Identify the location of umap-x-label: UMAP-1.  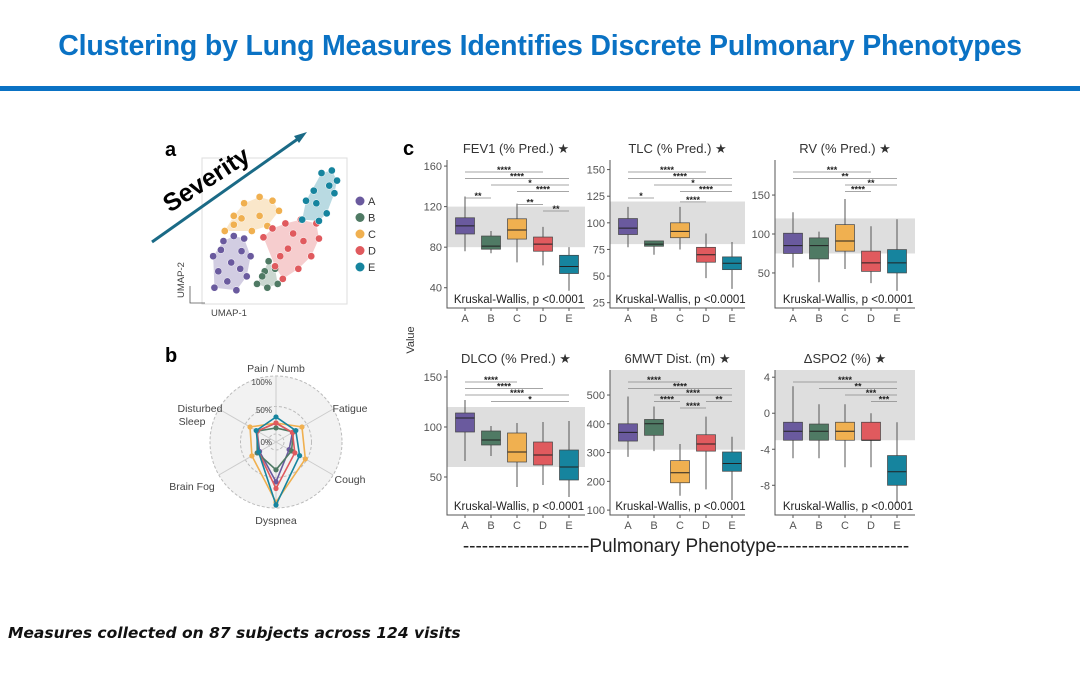
(229, 313).